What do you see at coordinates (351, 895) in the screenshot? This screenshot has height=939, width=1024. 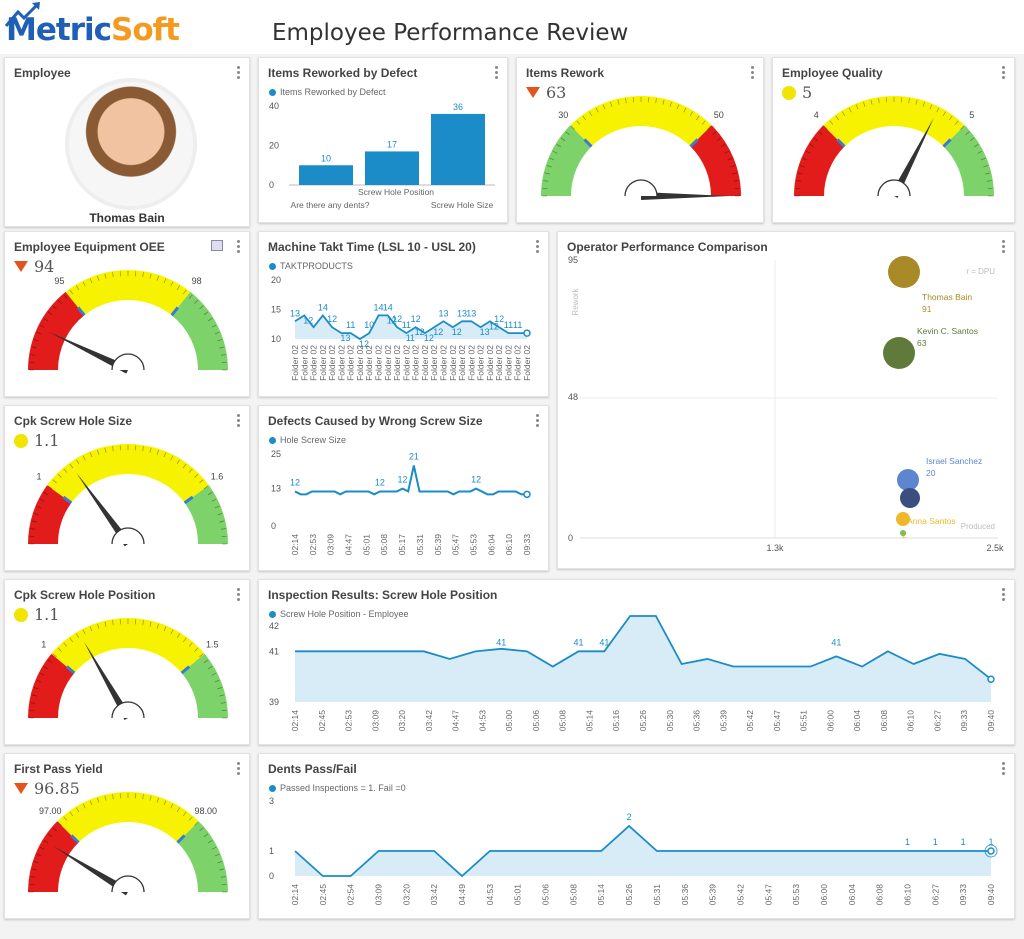 I see `x-tick-label: 02:54` at bounding box center [351, 895].